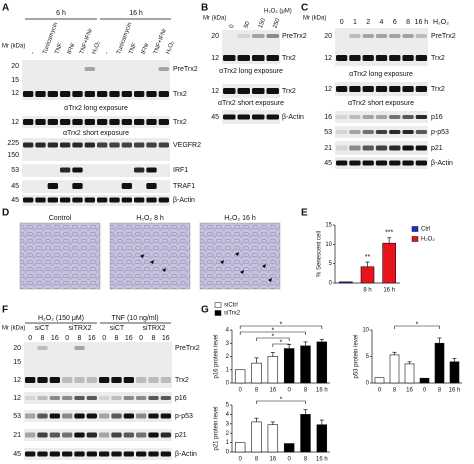 The width and height of the screenshot is (474, 464). I want to click on lane-label: -, so click(33, 53).